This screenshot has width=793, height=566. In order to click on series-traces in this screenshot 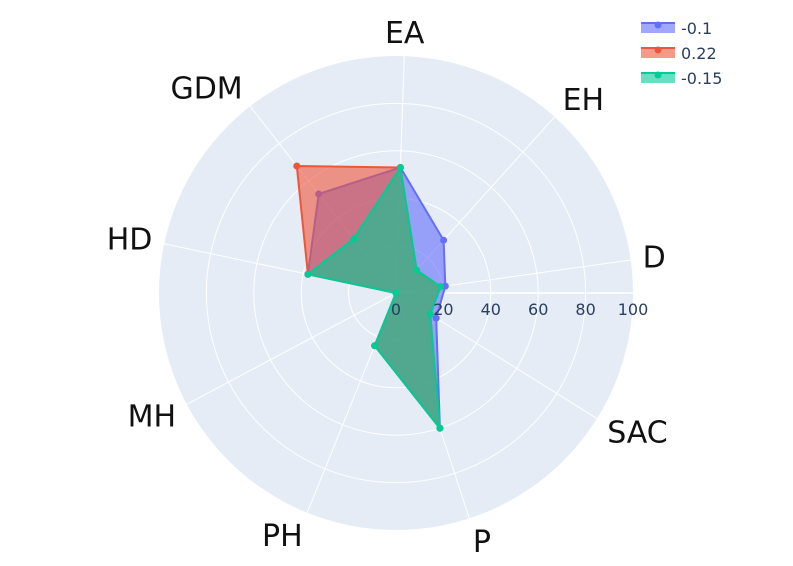, I will do `click(371, 297)`.